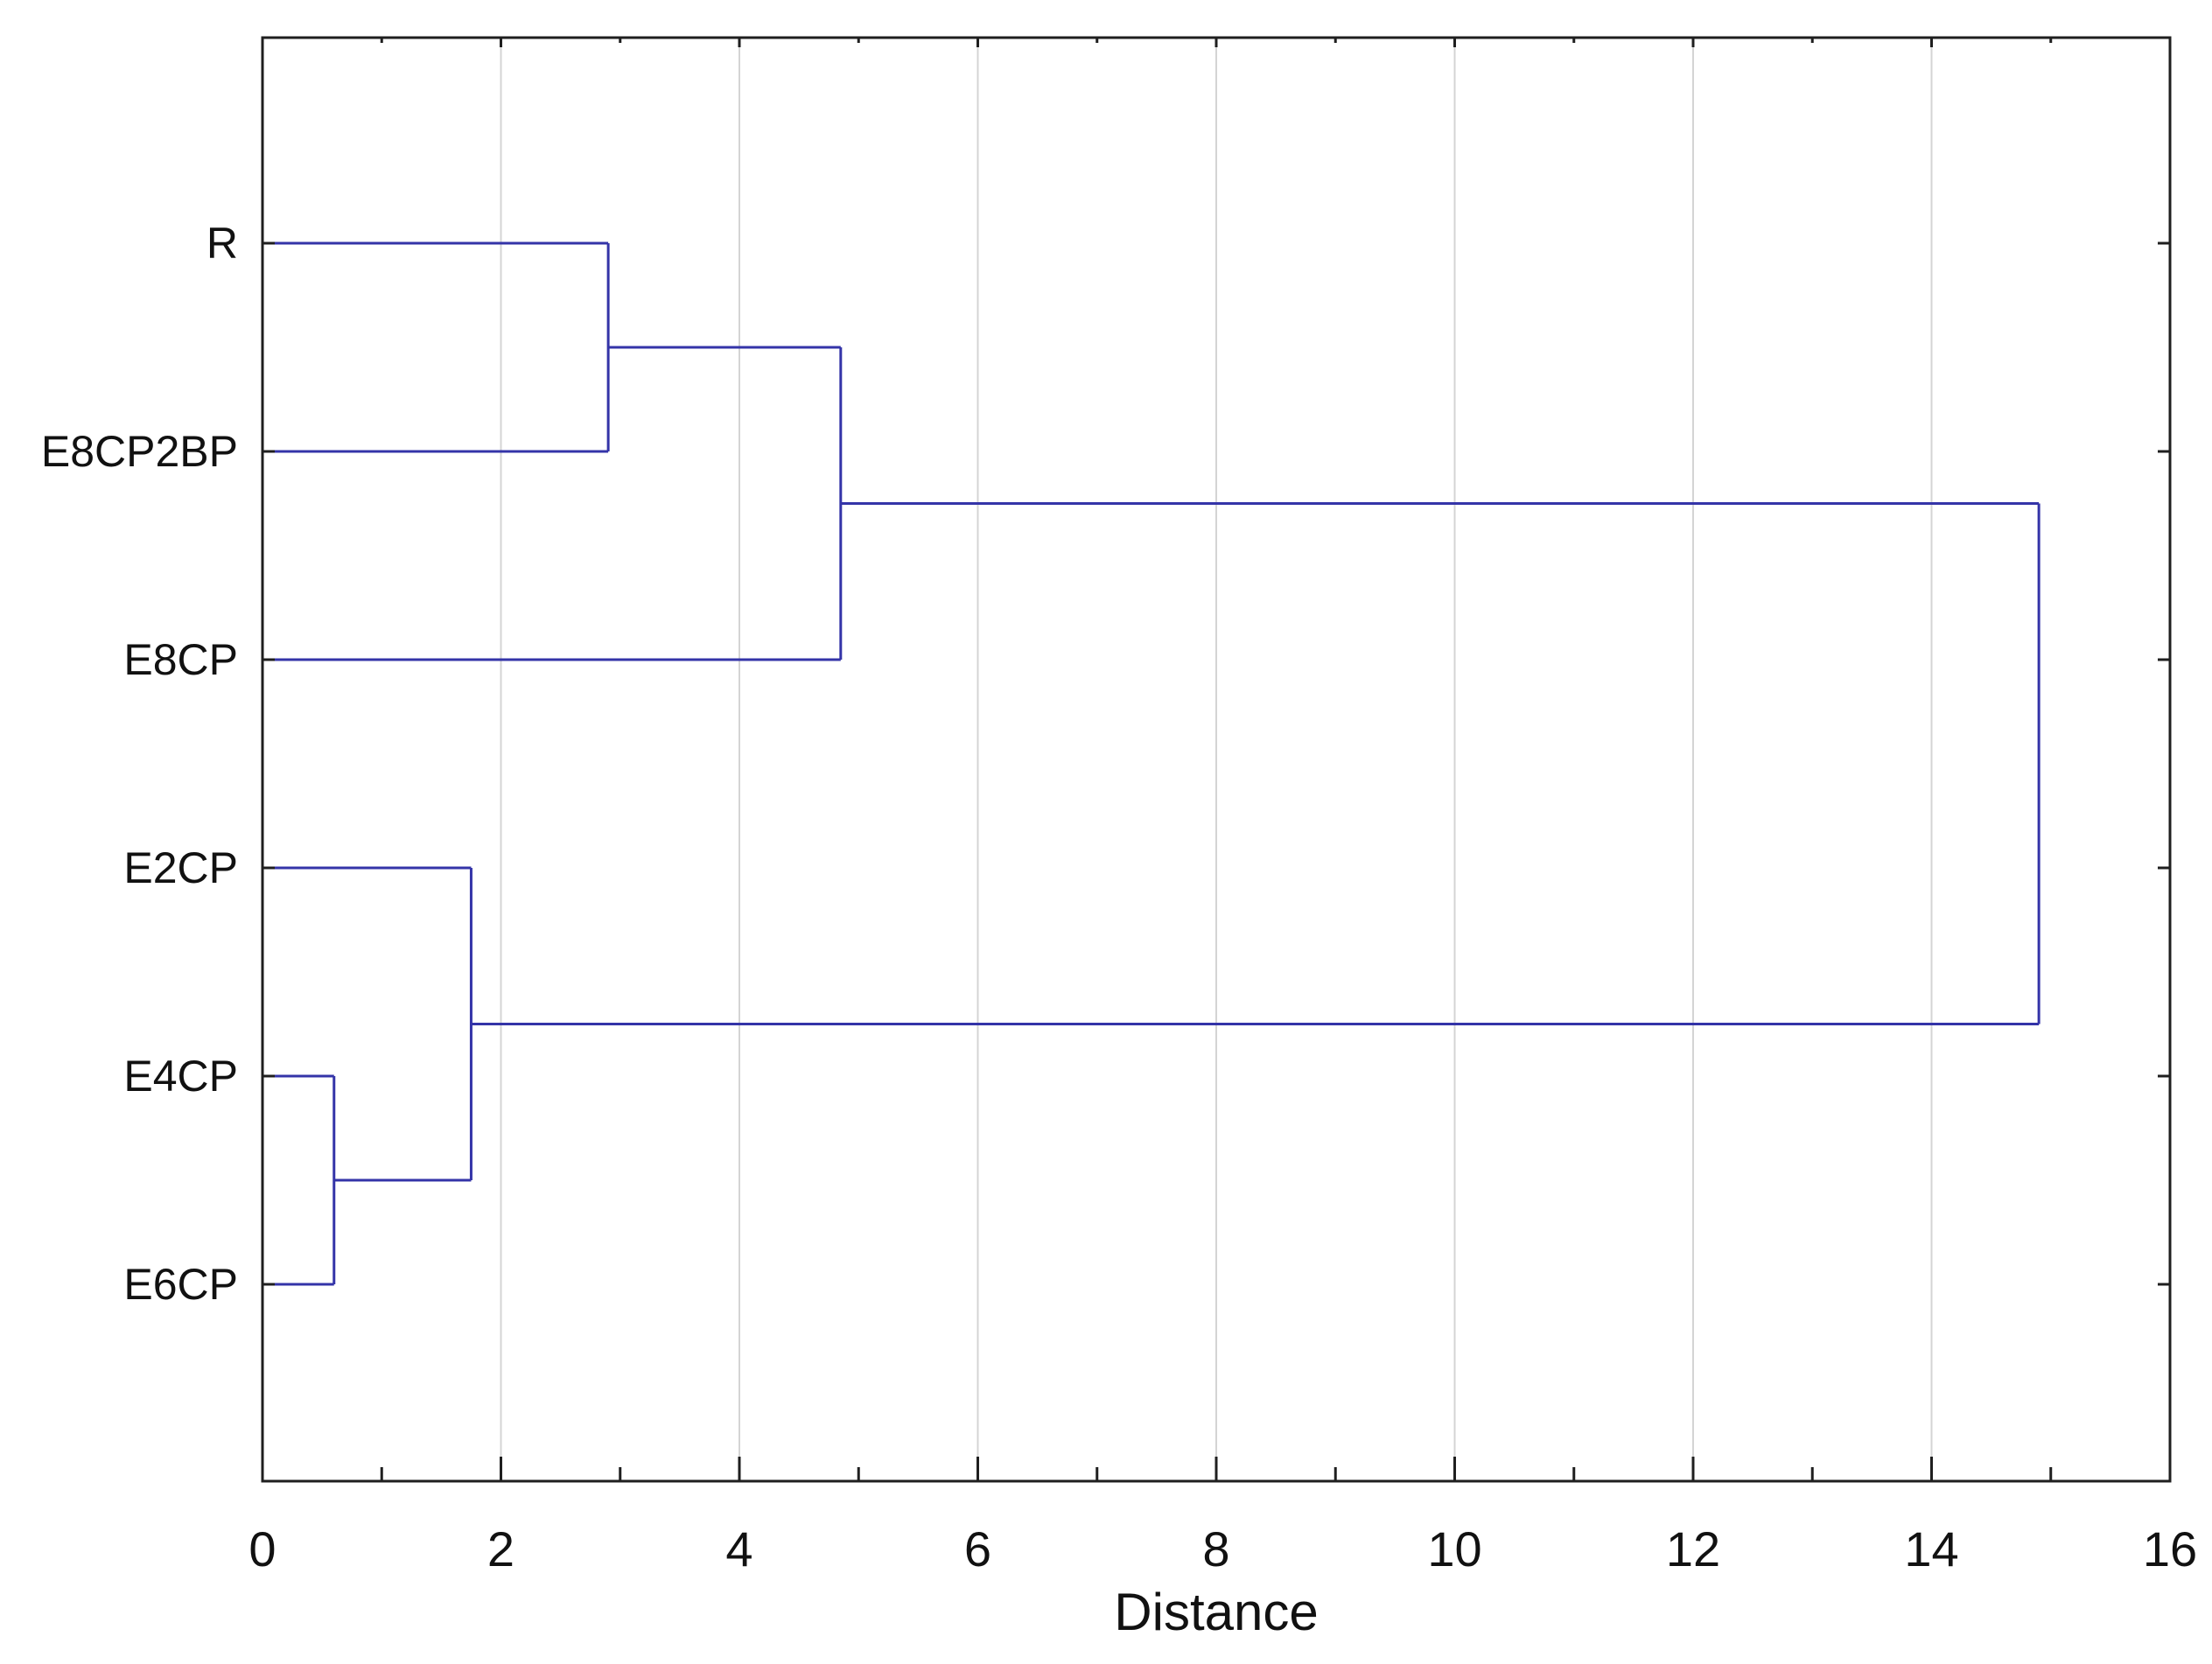  Describe the element at coordinates (1931, 1549) in the screenshot. I see `x-tick-label: 14` at that location.